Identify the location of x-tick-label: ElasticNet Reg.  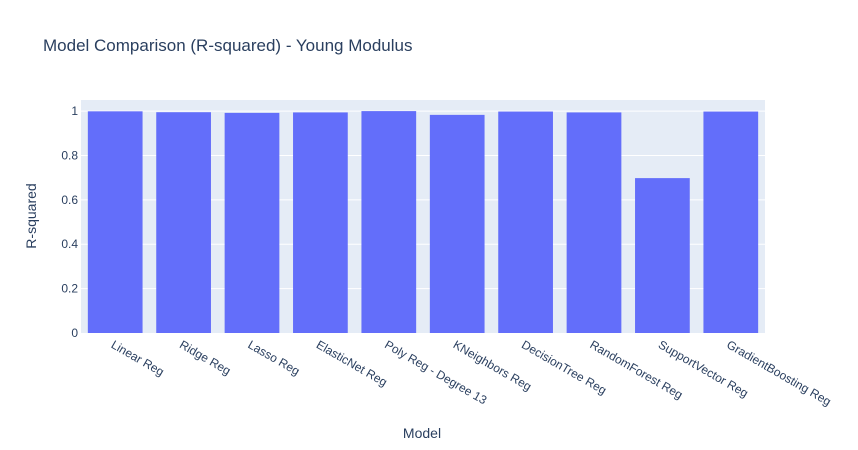
(352, 363).